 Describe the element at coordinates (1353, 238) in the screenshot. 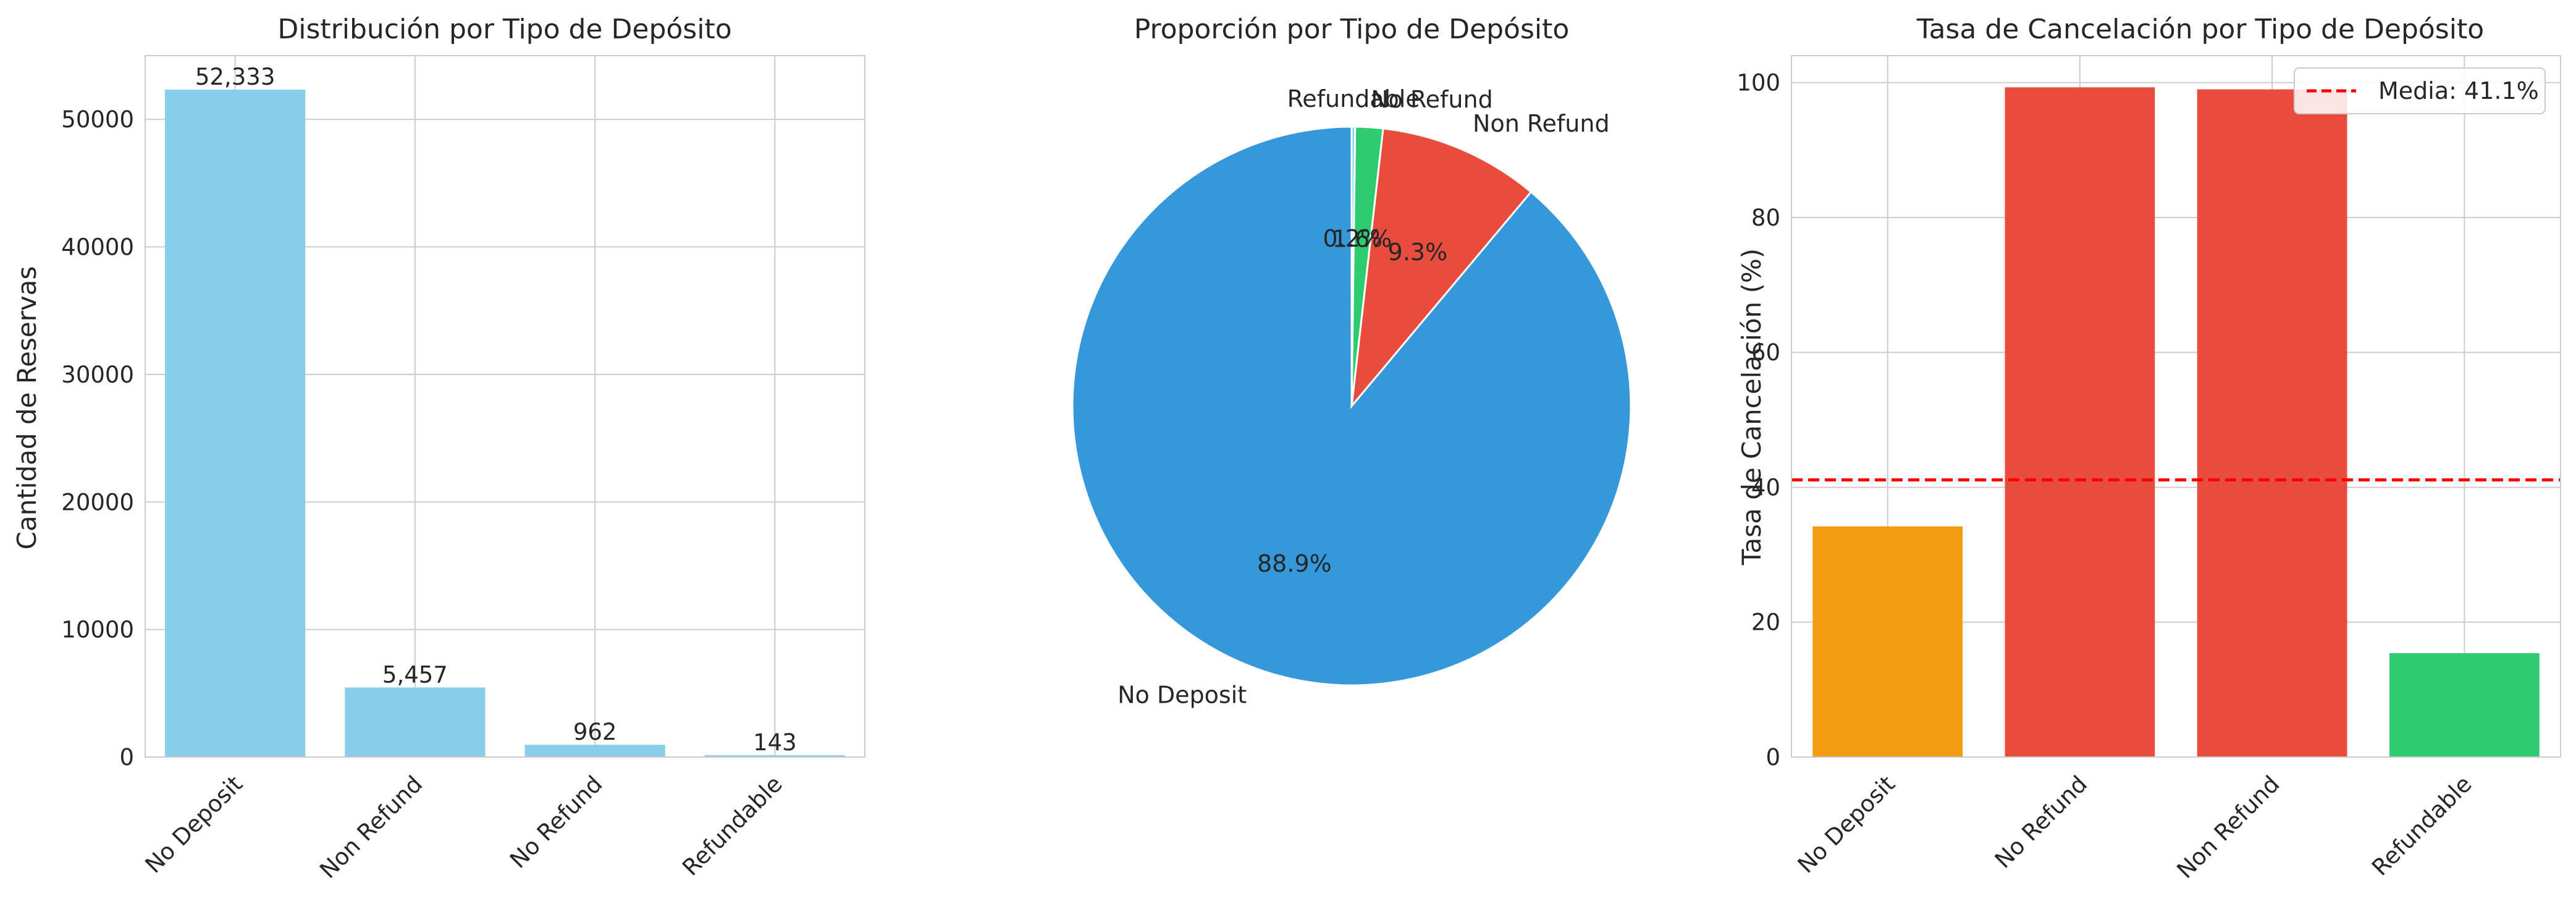

I see `pie-percent-label: 0.2%` at that location.